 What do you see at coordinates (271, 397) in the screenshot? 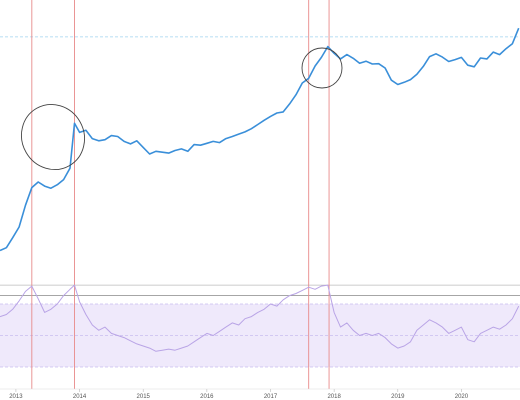
I see `x-tick-label: 2017` at bounding box center [271, 397].